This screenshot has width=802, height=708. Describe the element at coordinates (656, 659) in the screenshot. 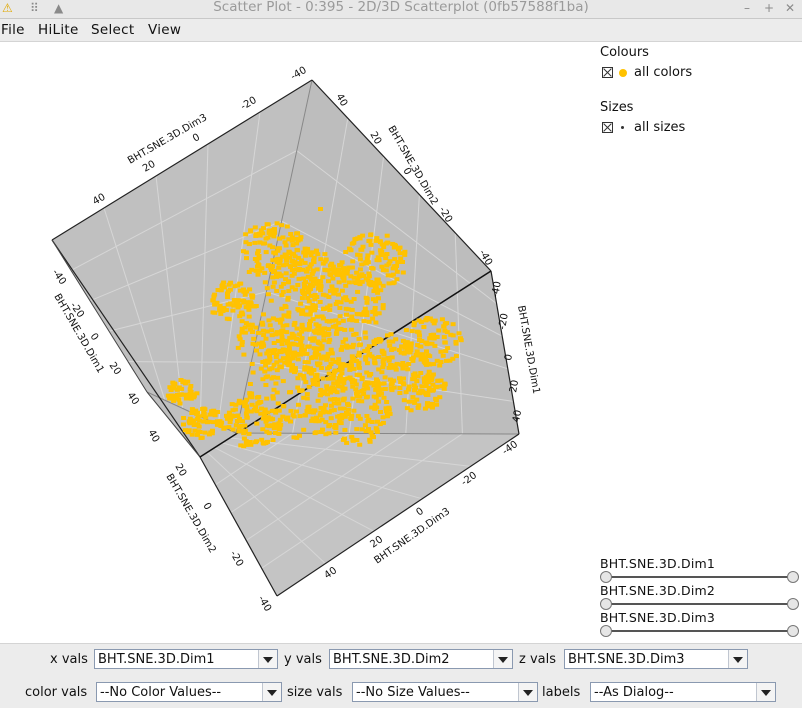

I see `z-vals-select: BHT.SNE.3D.Dim3` at that location.